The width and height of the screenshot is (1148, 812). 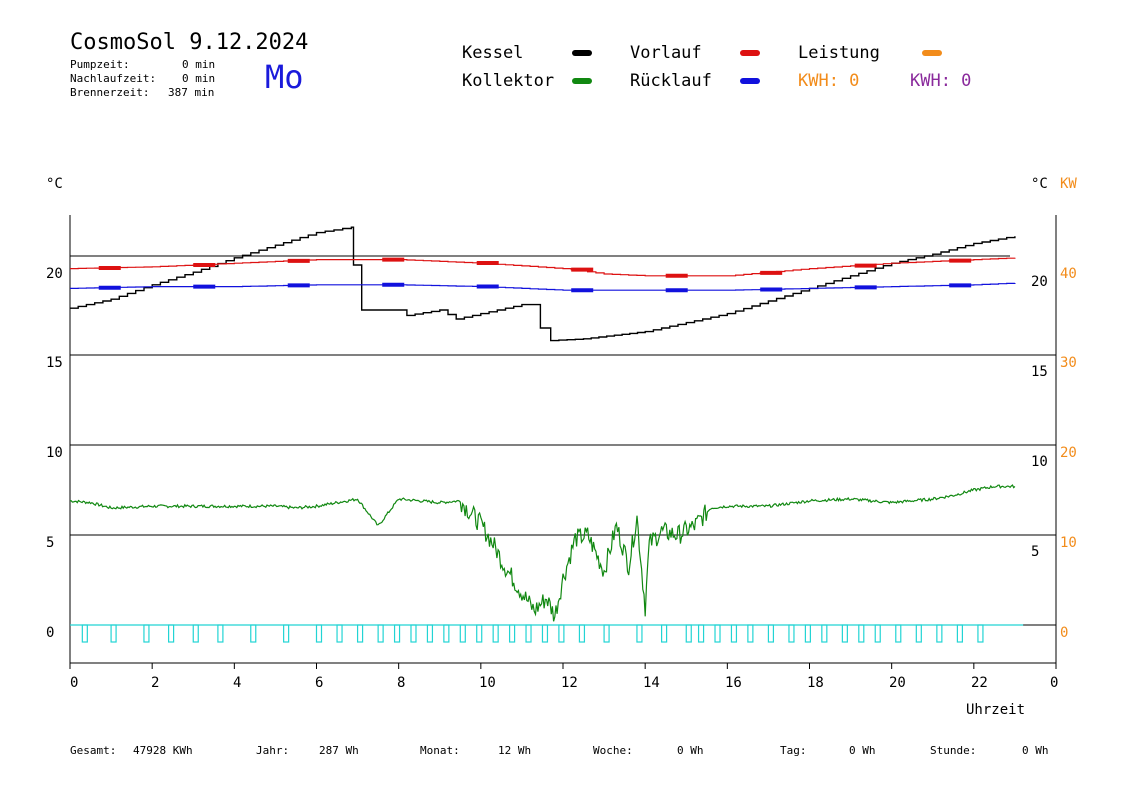 What do you see at coordinates (1054, 683) in the screenshot?
I see `x-tick-24: 0` at bounding box center [1054, 683].